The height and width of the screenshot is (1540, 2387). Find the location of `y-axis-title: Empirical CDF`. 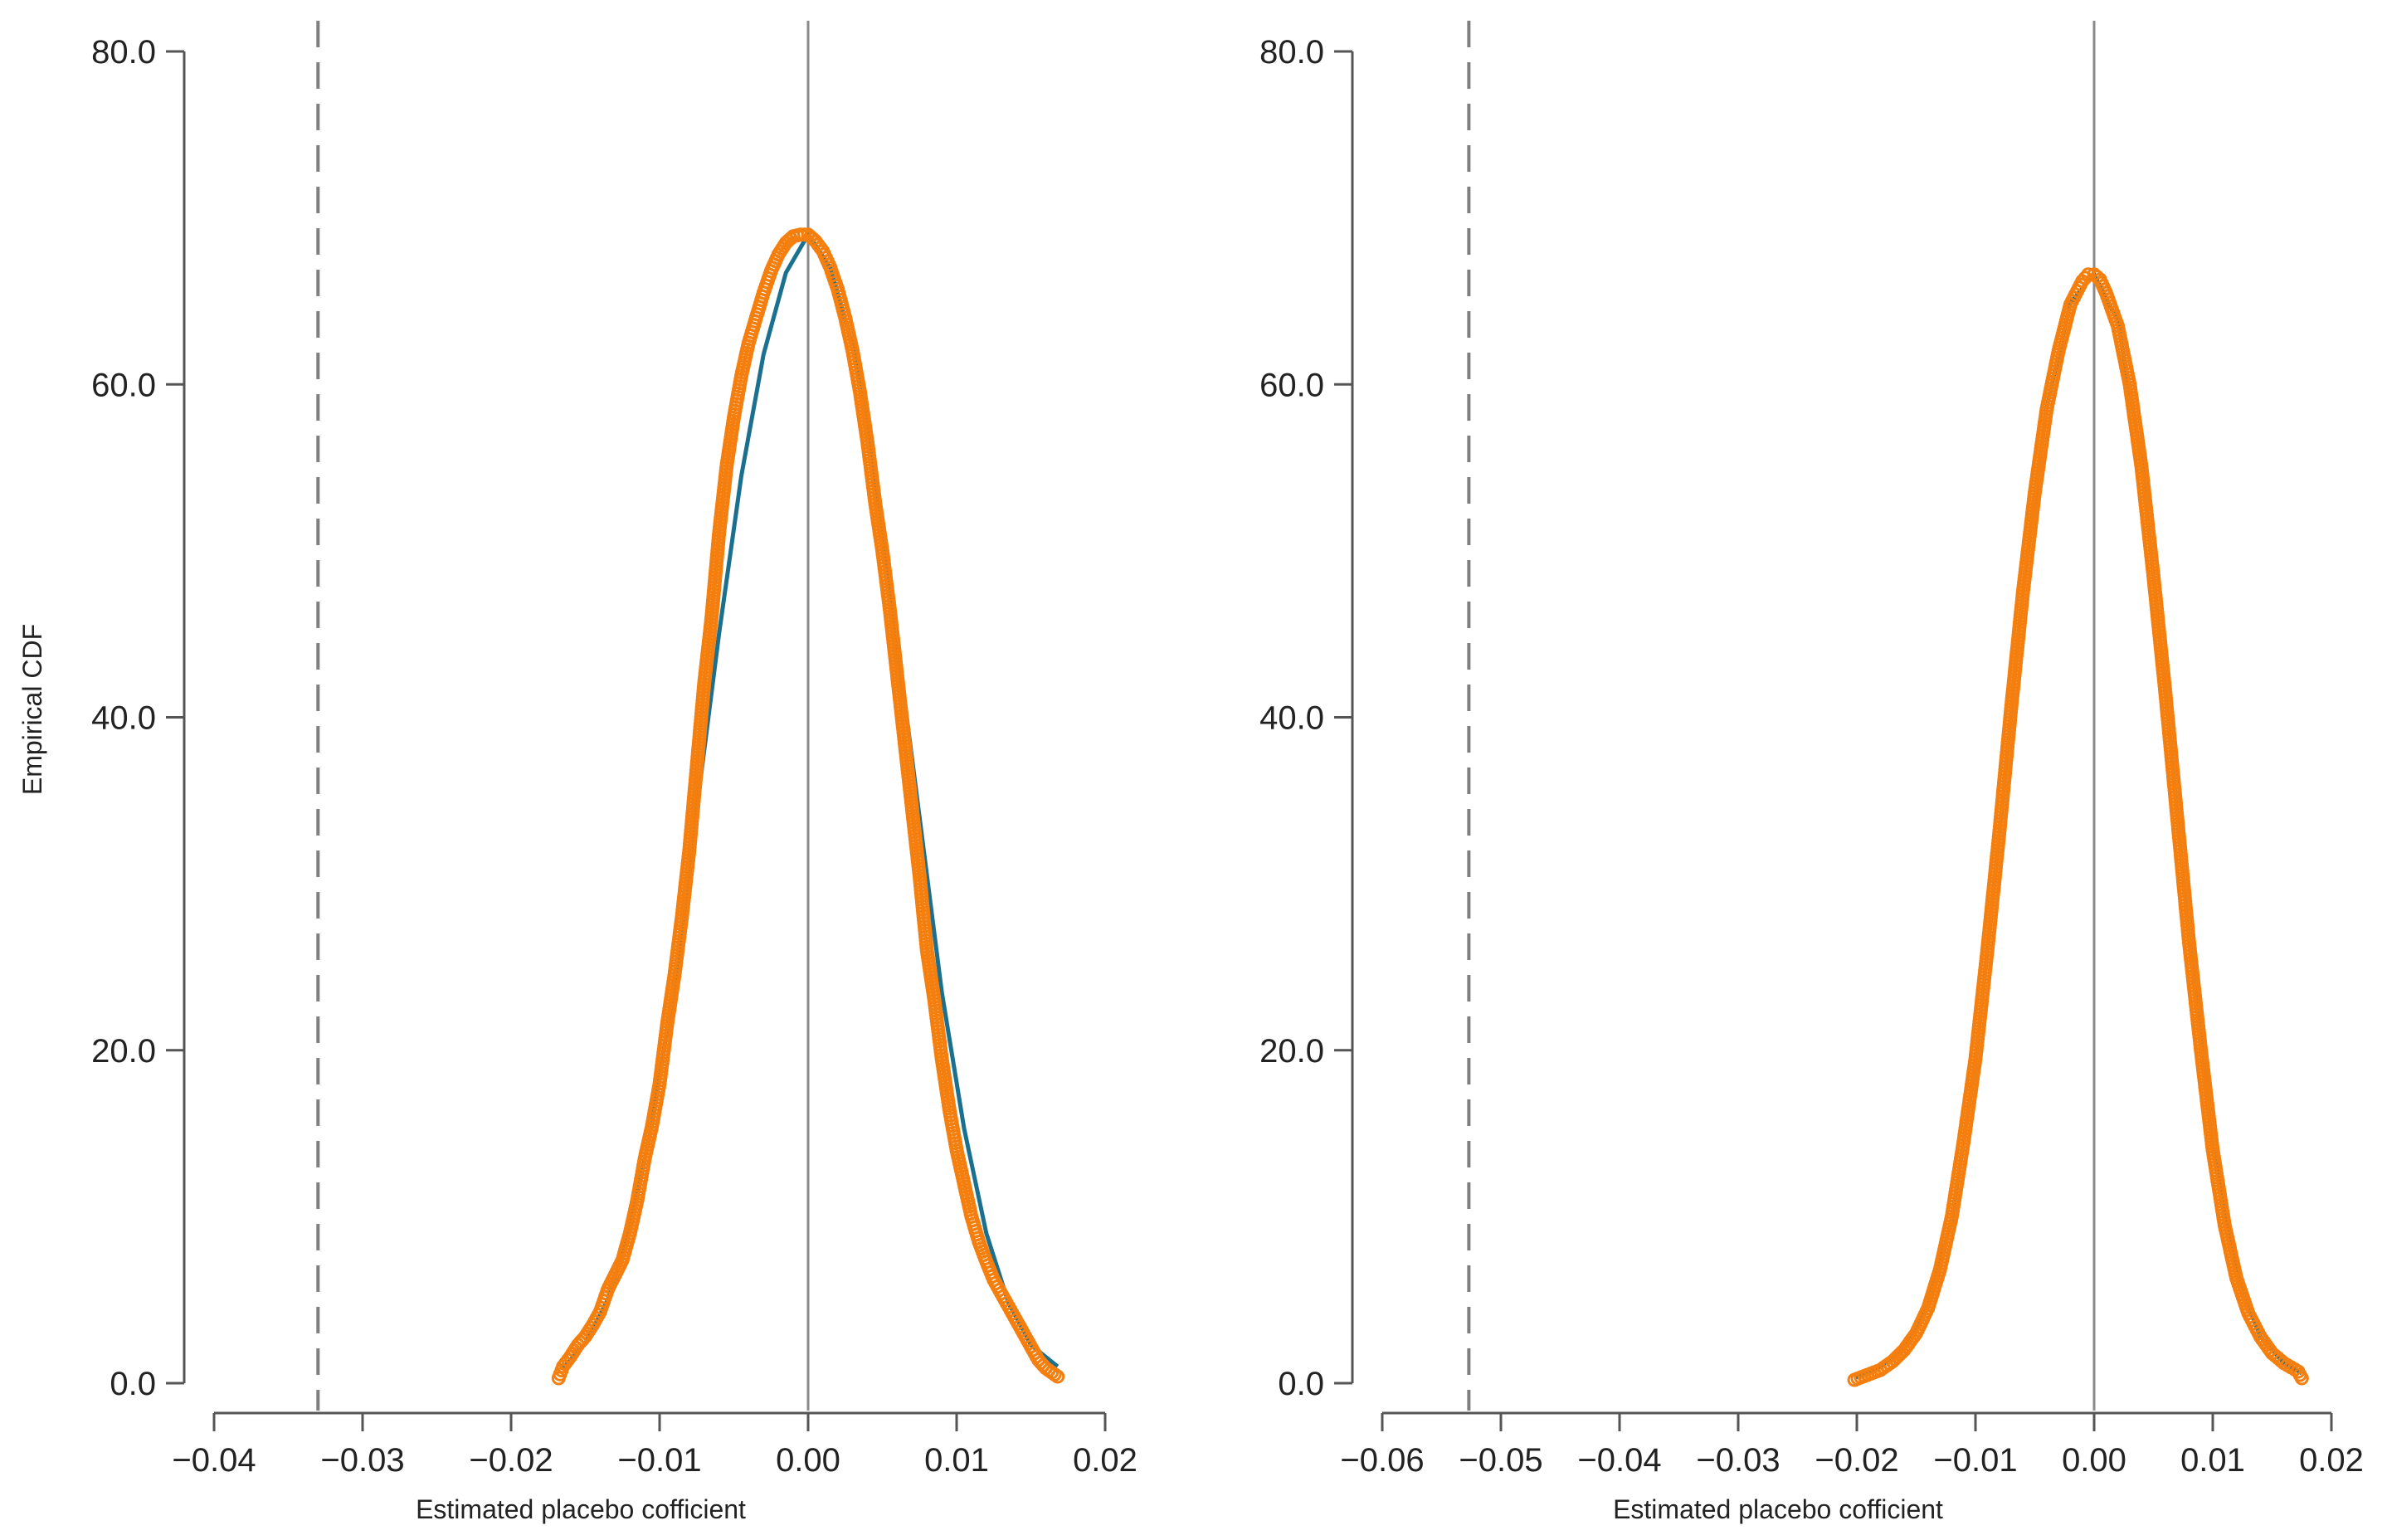

y-axis-title: Empirical CDF is located at coordinates (32, 709).